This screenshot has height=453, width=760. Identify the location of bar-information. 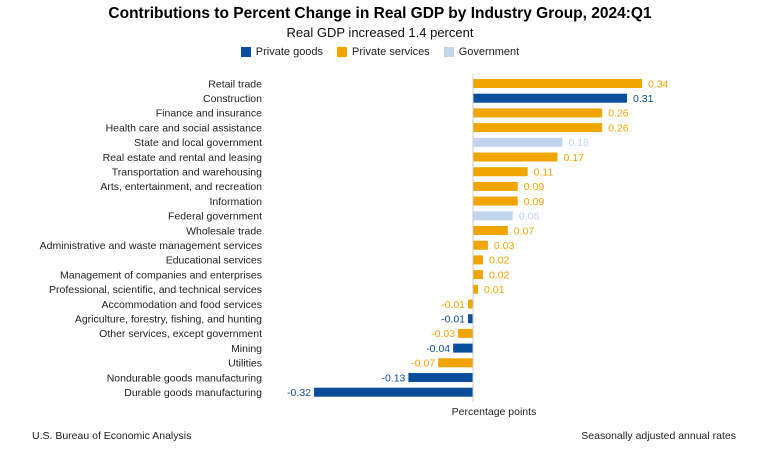
(495, 201).